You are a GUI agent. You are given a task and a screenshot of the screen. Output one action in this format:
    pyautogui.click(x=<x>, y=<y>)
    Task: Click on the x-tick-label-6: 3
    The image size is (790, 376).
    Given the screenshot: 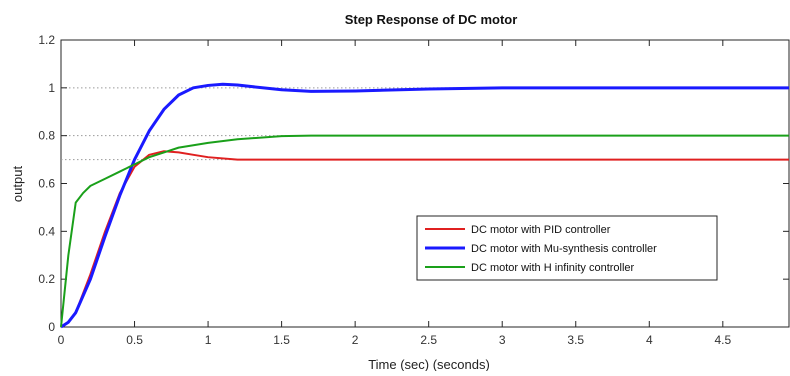 What is the action you would take?
    pyautogui.click(x=502, y=340)
    